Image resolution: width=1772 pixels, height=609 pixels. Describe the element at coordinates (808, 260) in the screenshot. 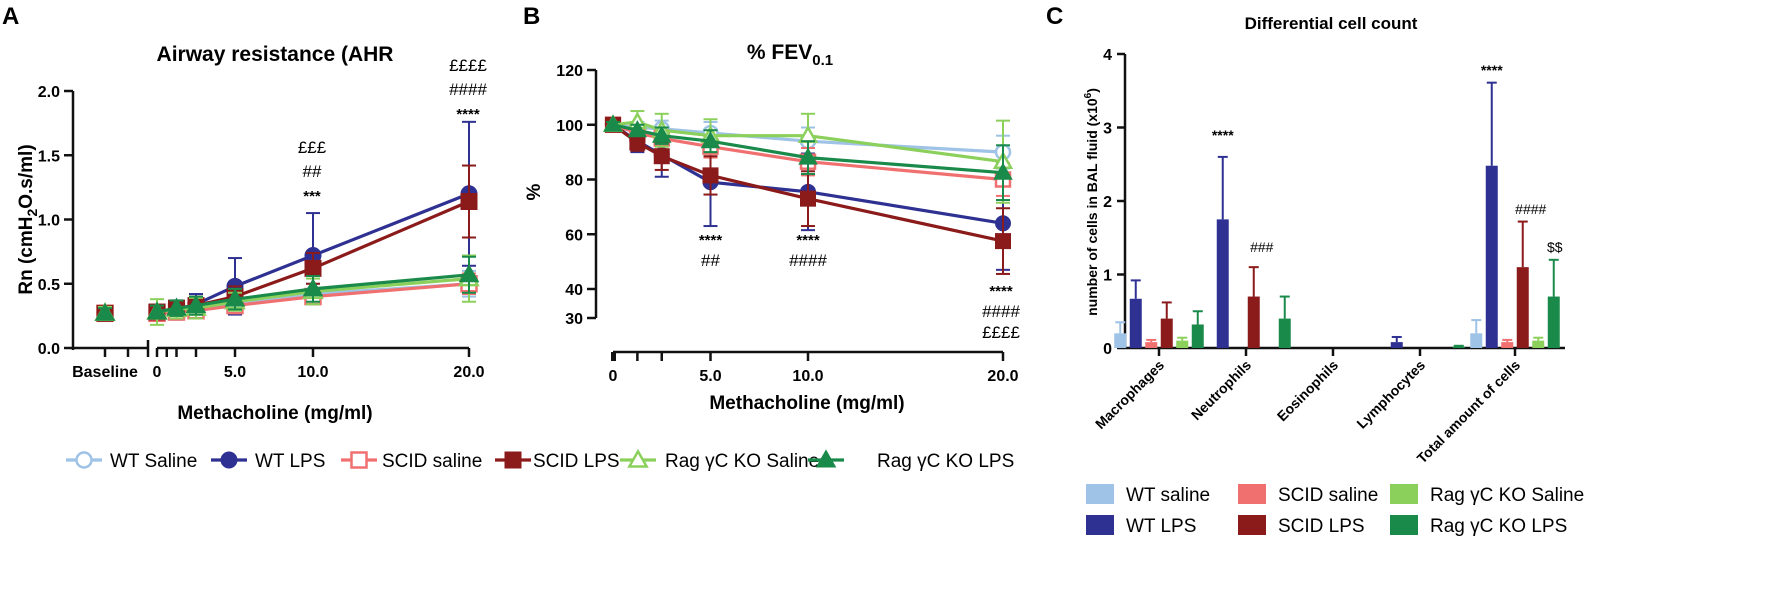

I see `significance-B-1: ####` at that location.